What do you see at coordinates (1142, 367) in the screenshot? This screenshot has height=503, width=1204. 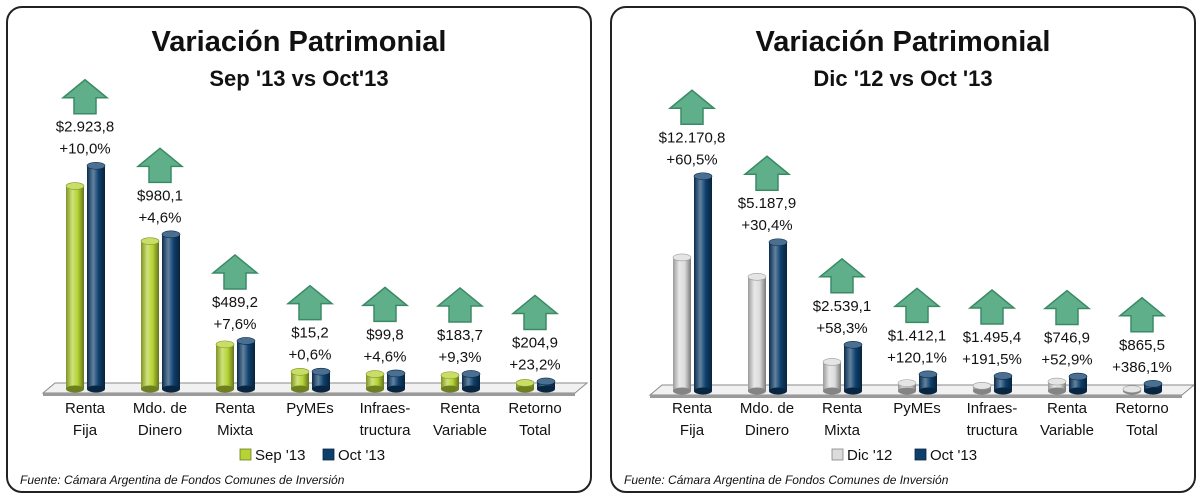 I see `data-label-pct-right-6: +386,1%` at bounding box center [1142, 367].